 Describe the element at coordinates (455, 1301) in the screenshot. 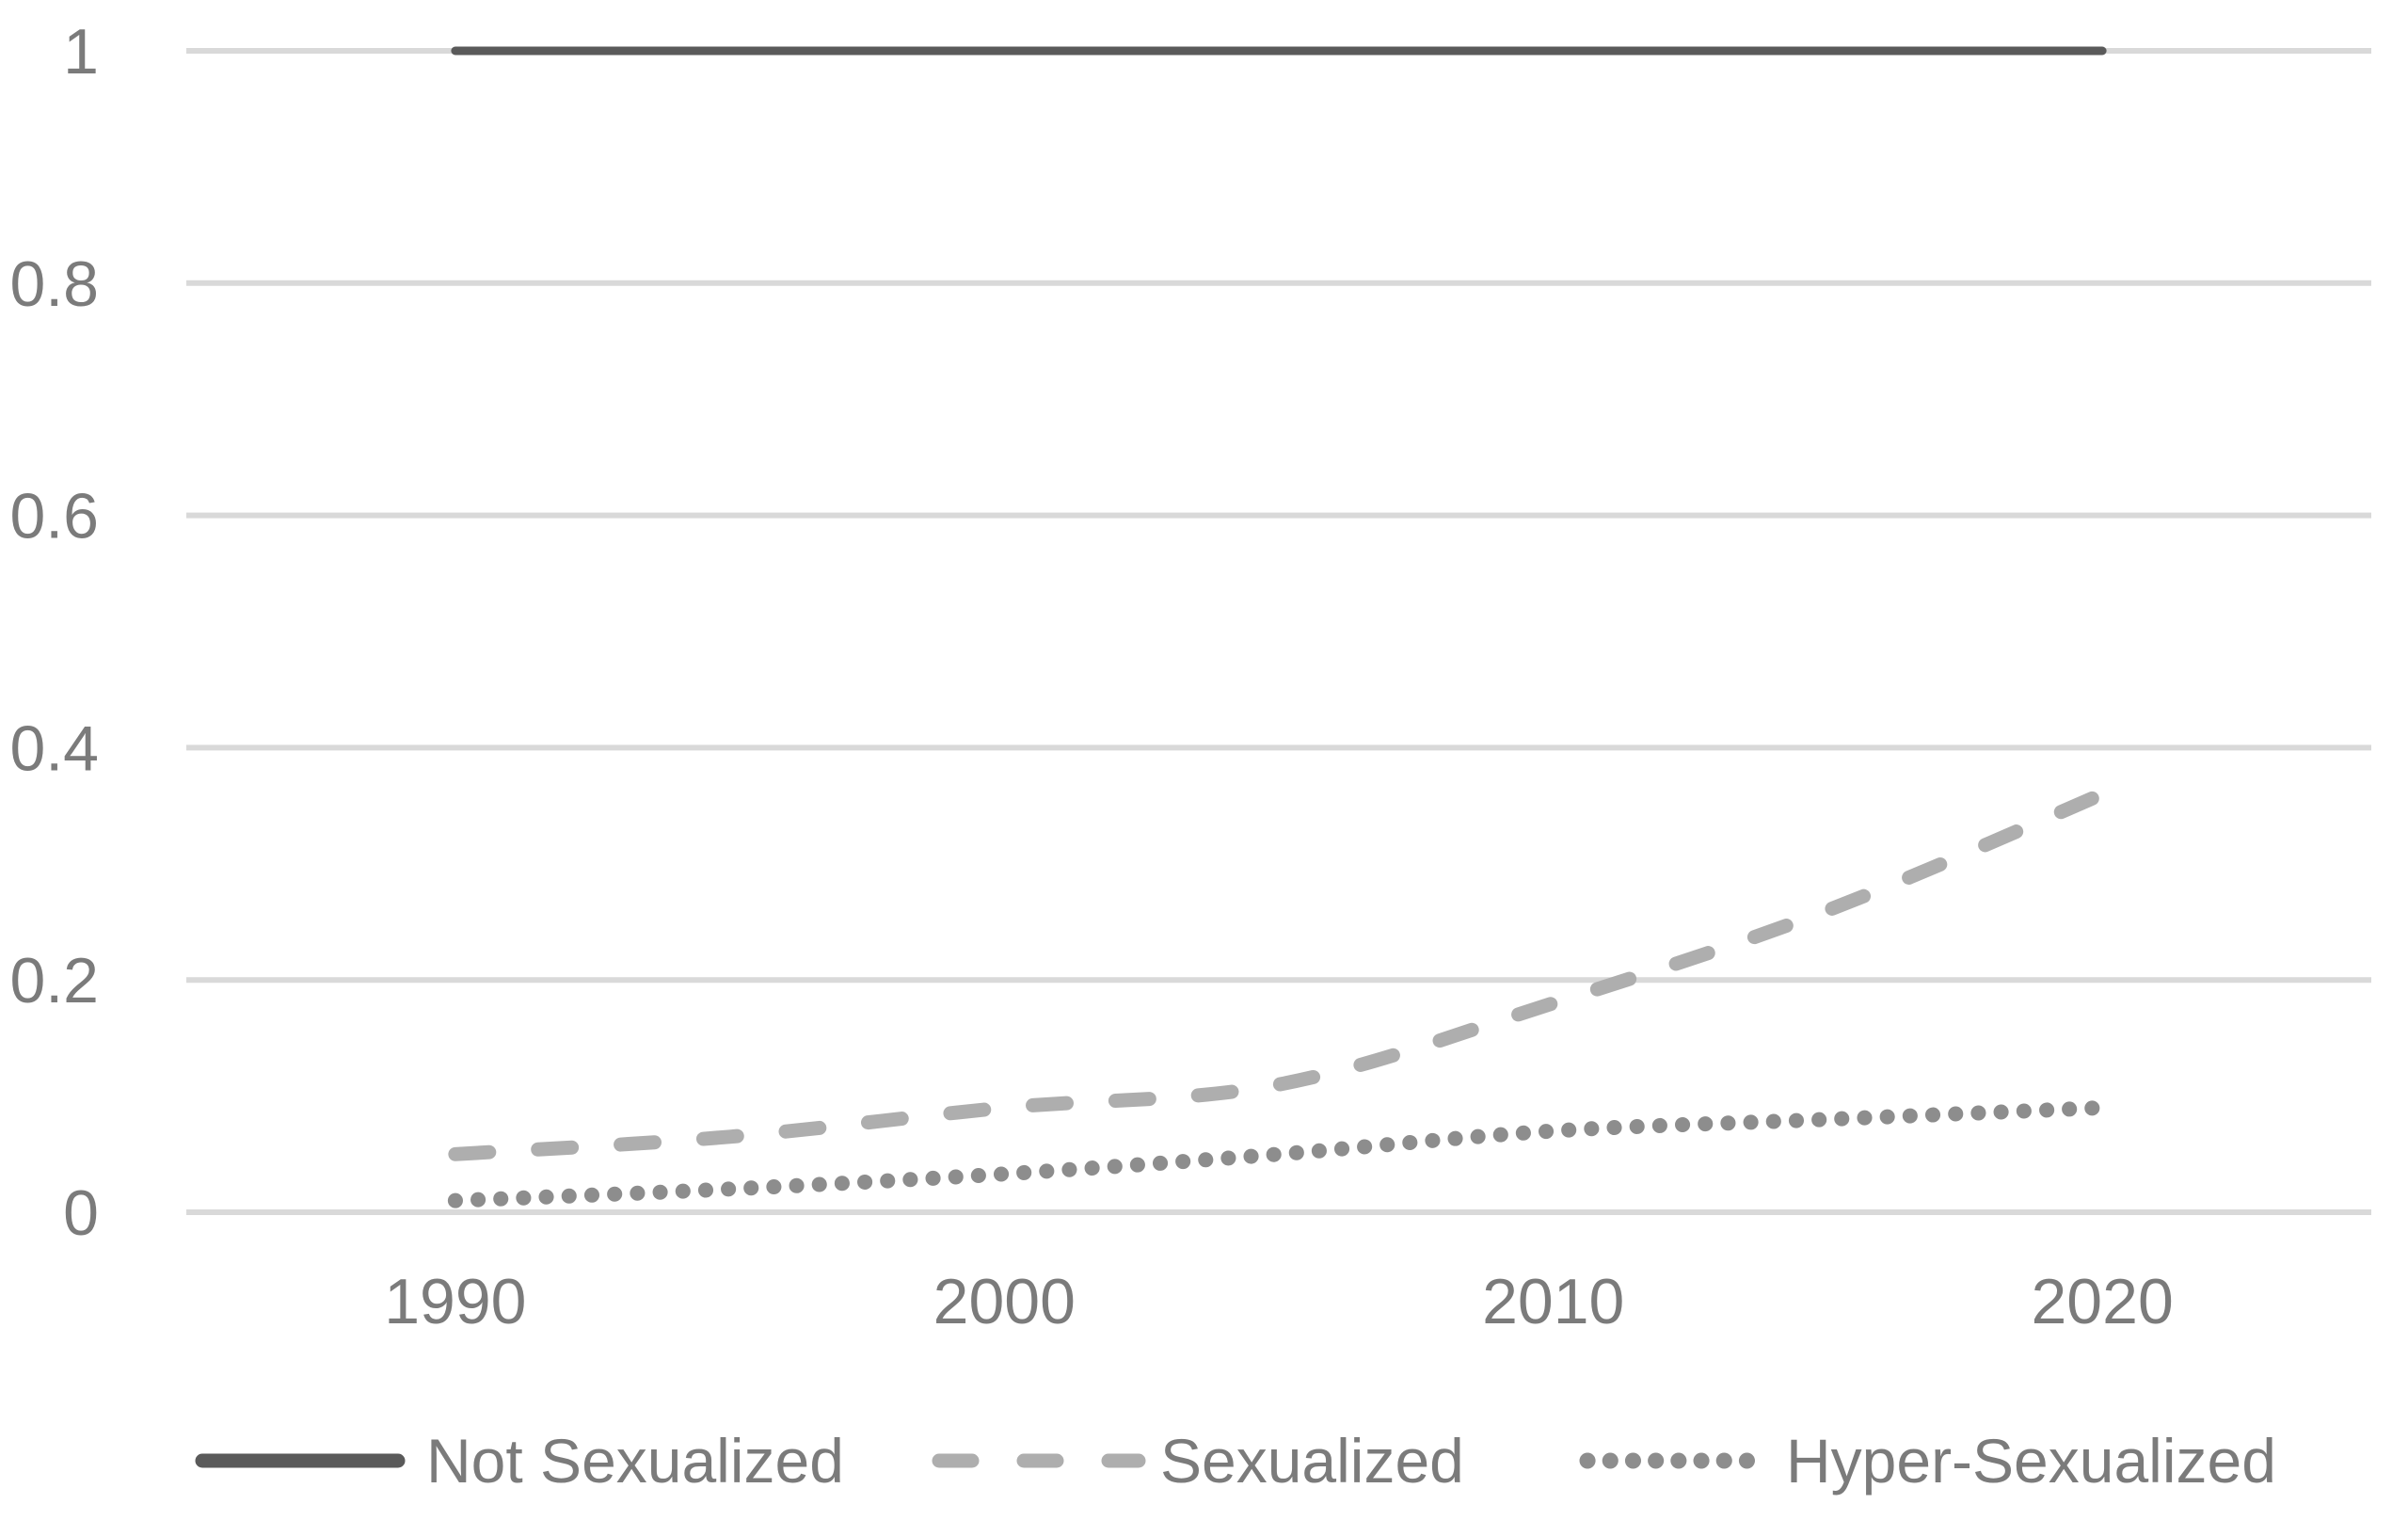

I see `x-tick-label: 1990` at that location.